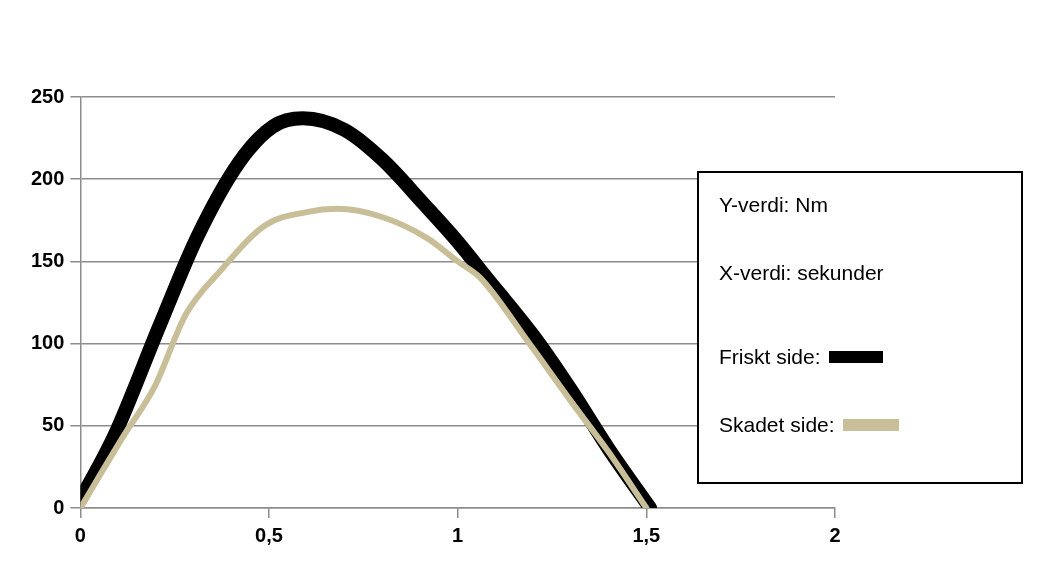 The height and width of the screenshot is (582, 1046). What do you see at coordinates (47, 259) in the screenshot?
I see `y-tick-label: 150` at bounding box center [47, 259].